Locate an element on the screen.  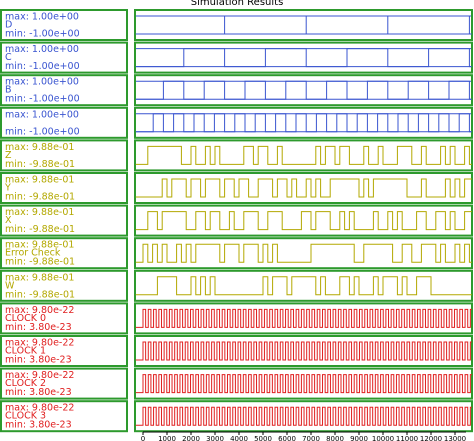
tick-label: 4000 is located at coordinates (239, 438).